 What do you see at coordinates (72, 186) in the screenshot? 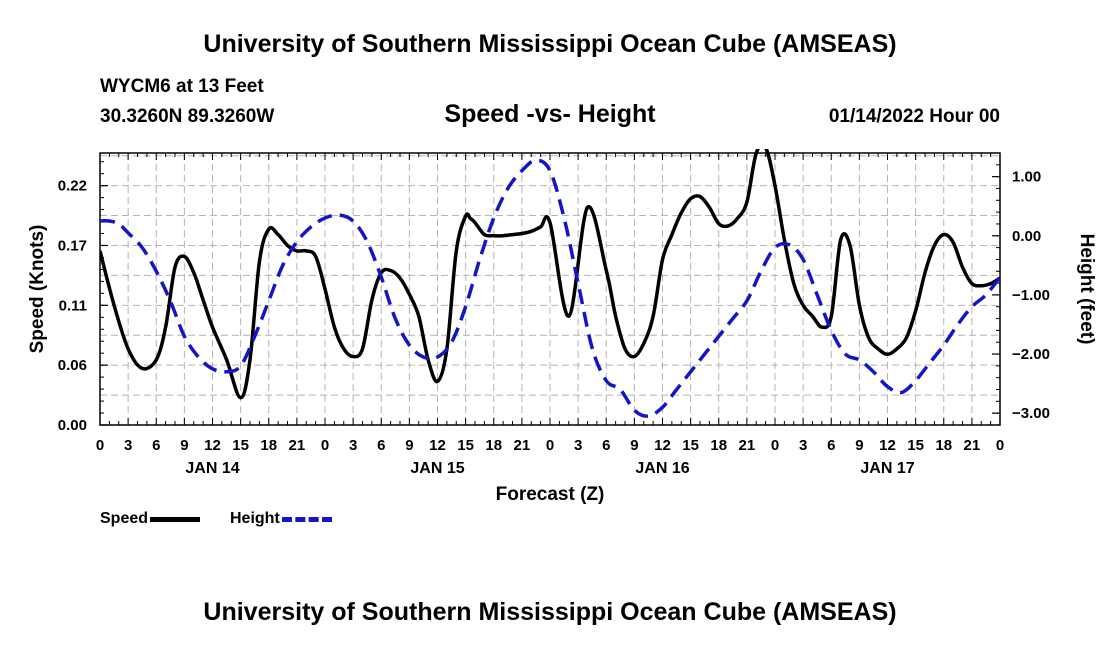
I see `y-tick-label: 0.22` at bounding box center [72, 186].